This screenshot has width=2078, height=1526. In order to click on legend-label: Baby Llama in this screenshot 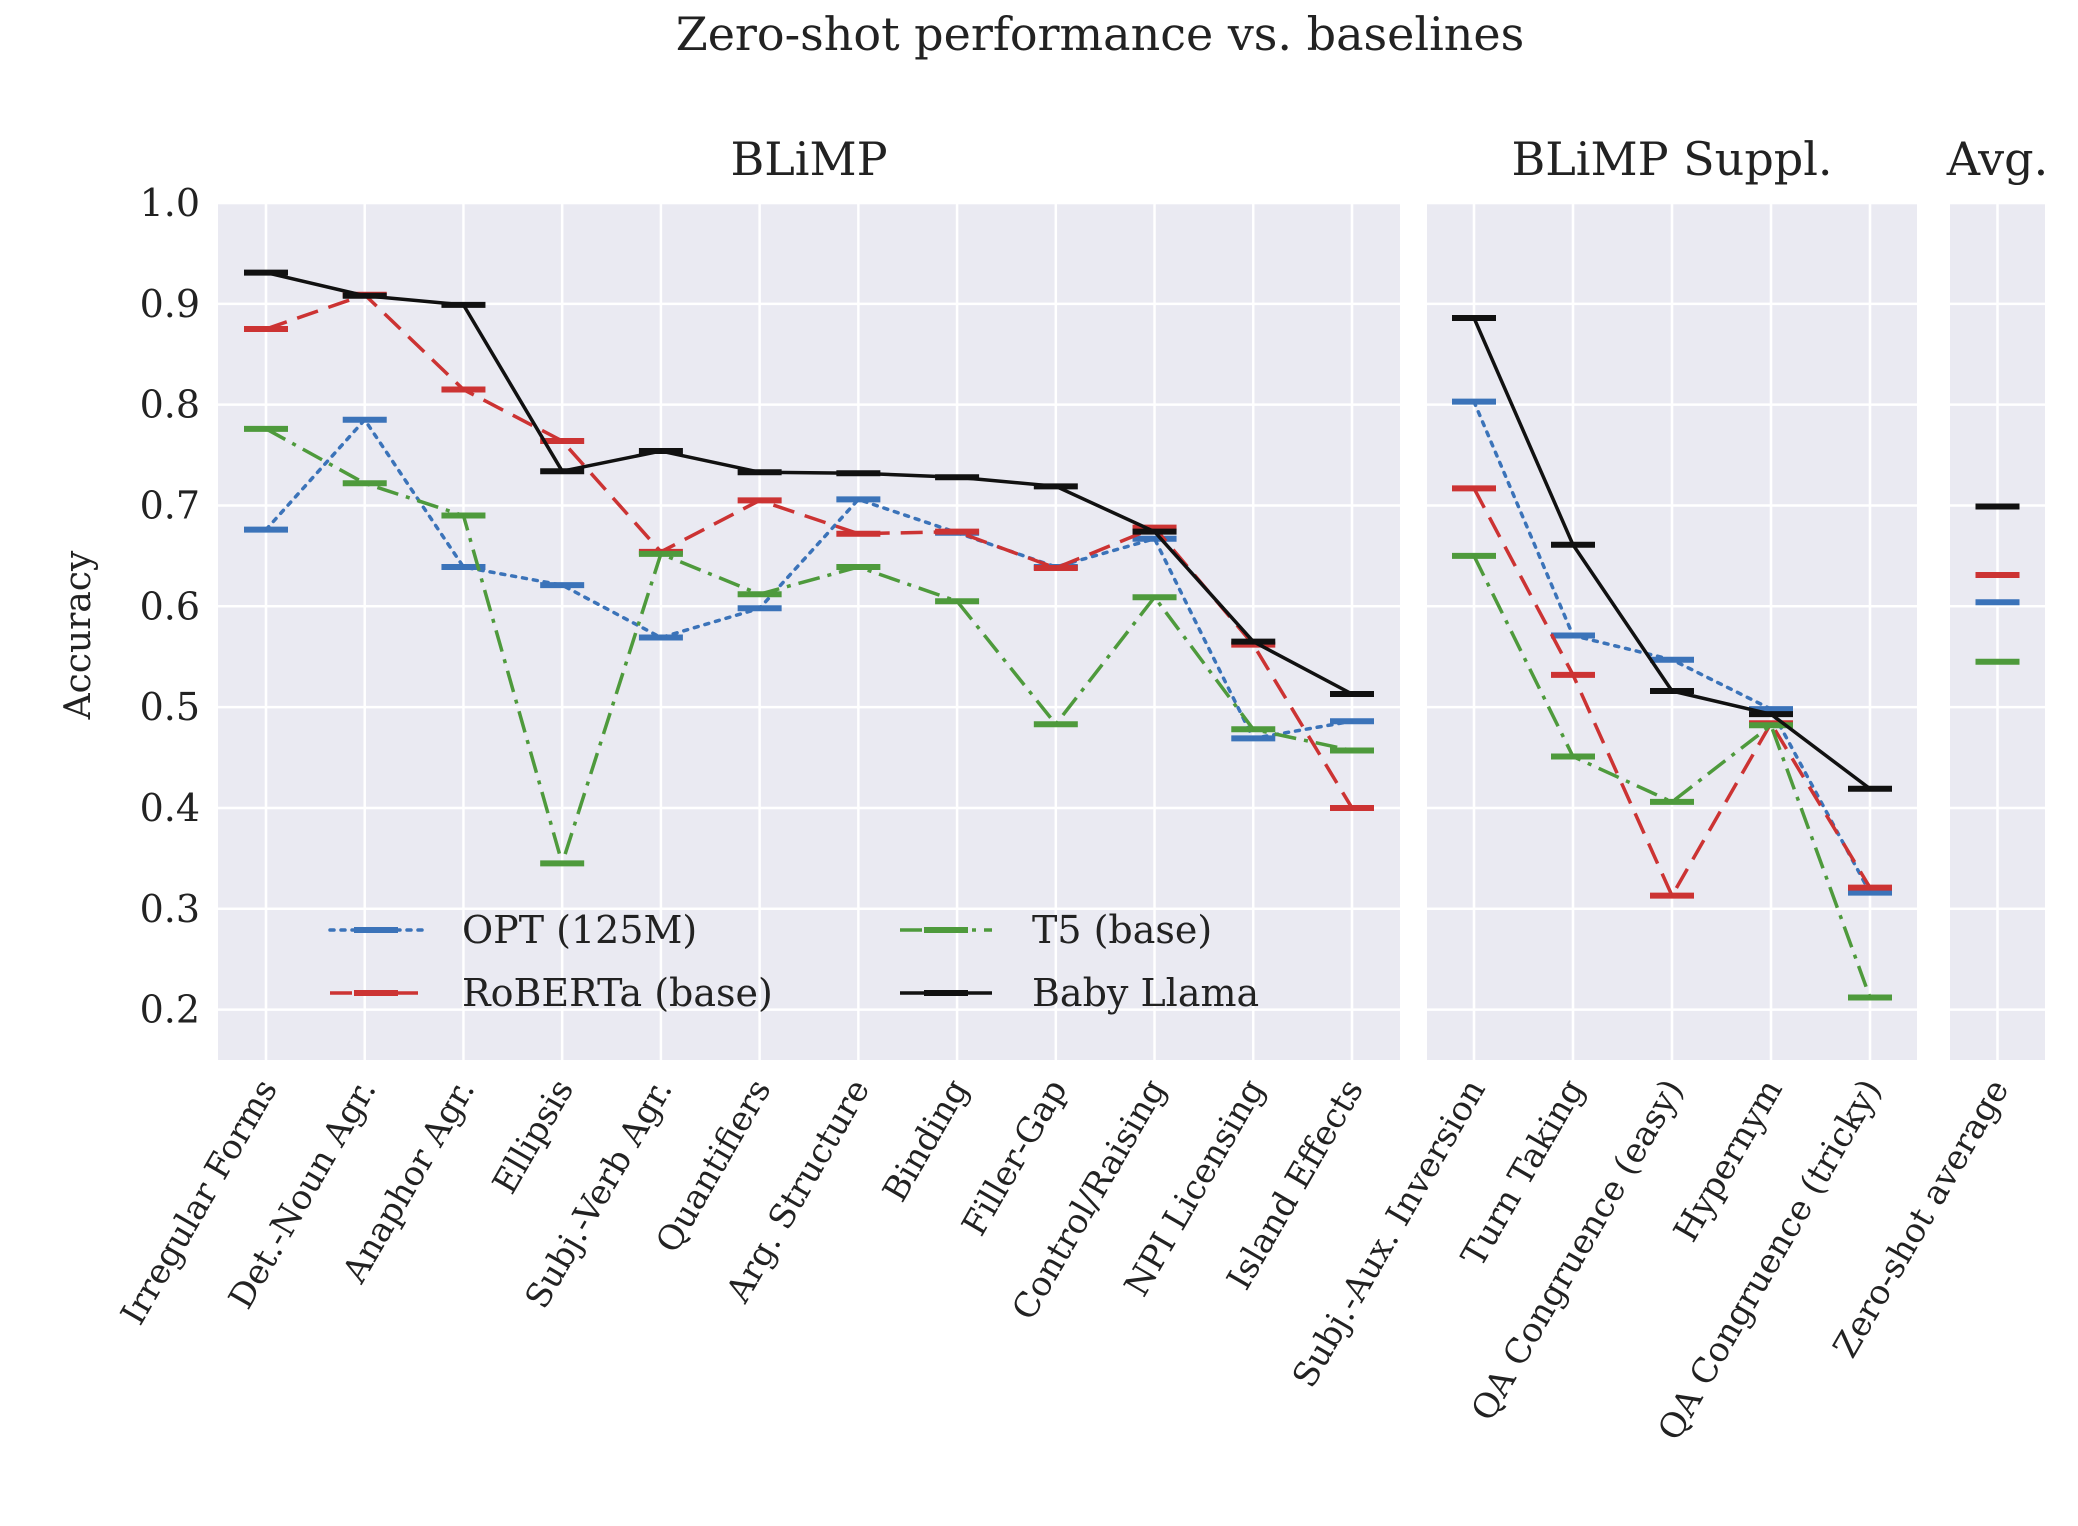, I will do `click(1145, 993)`.